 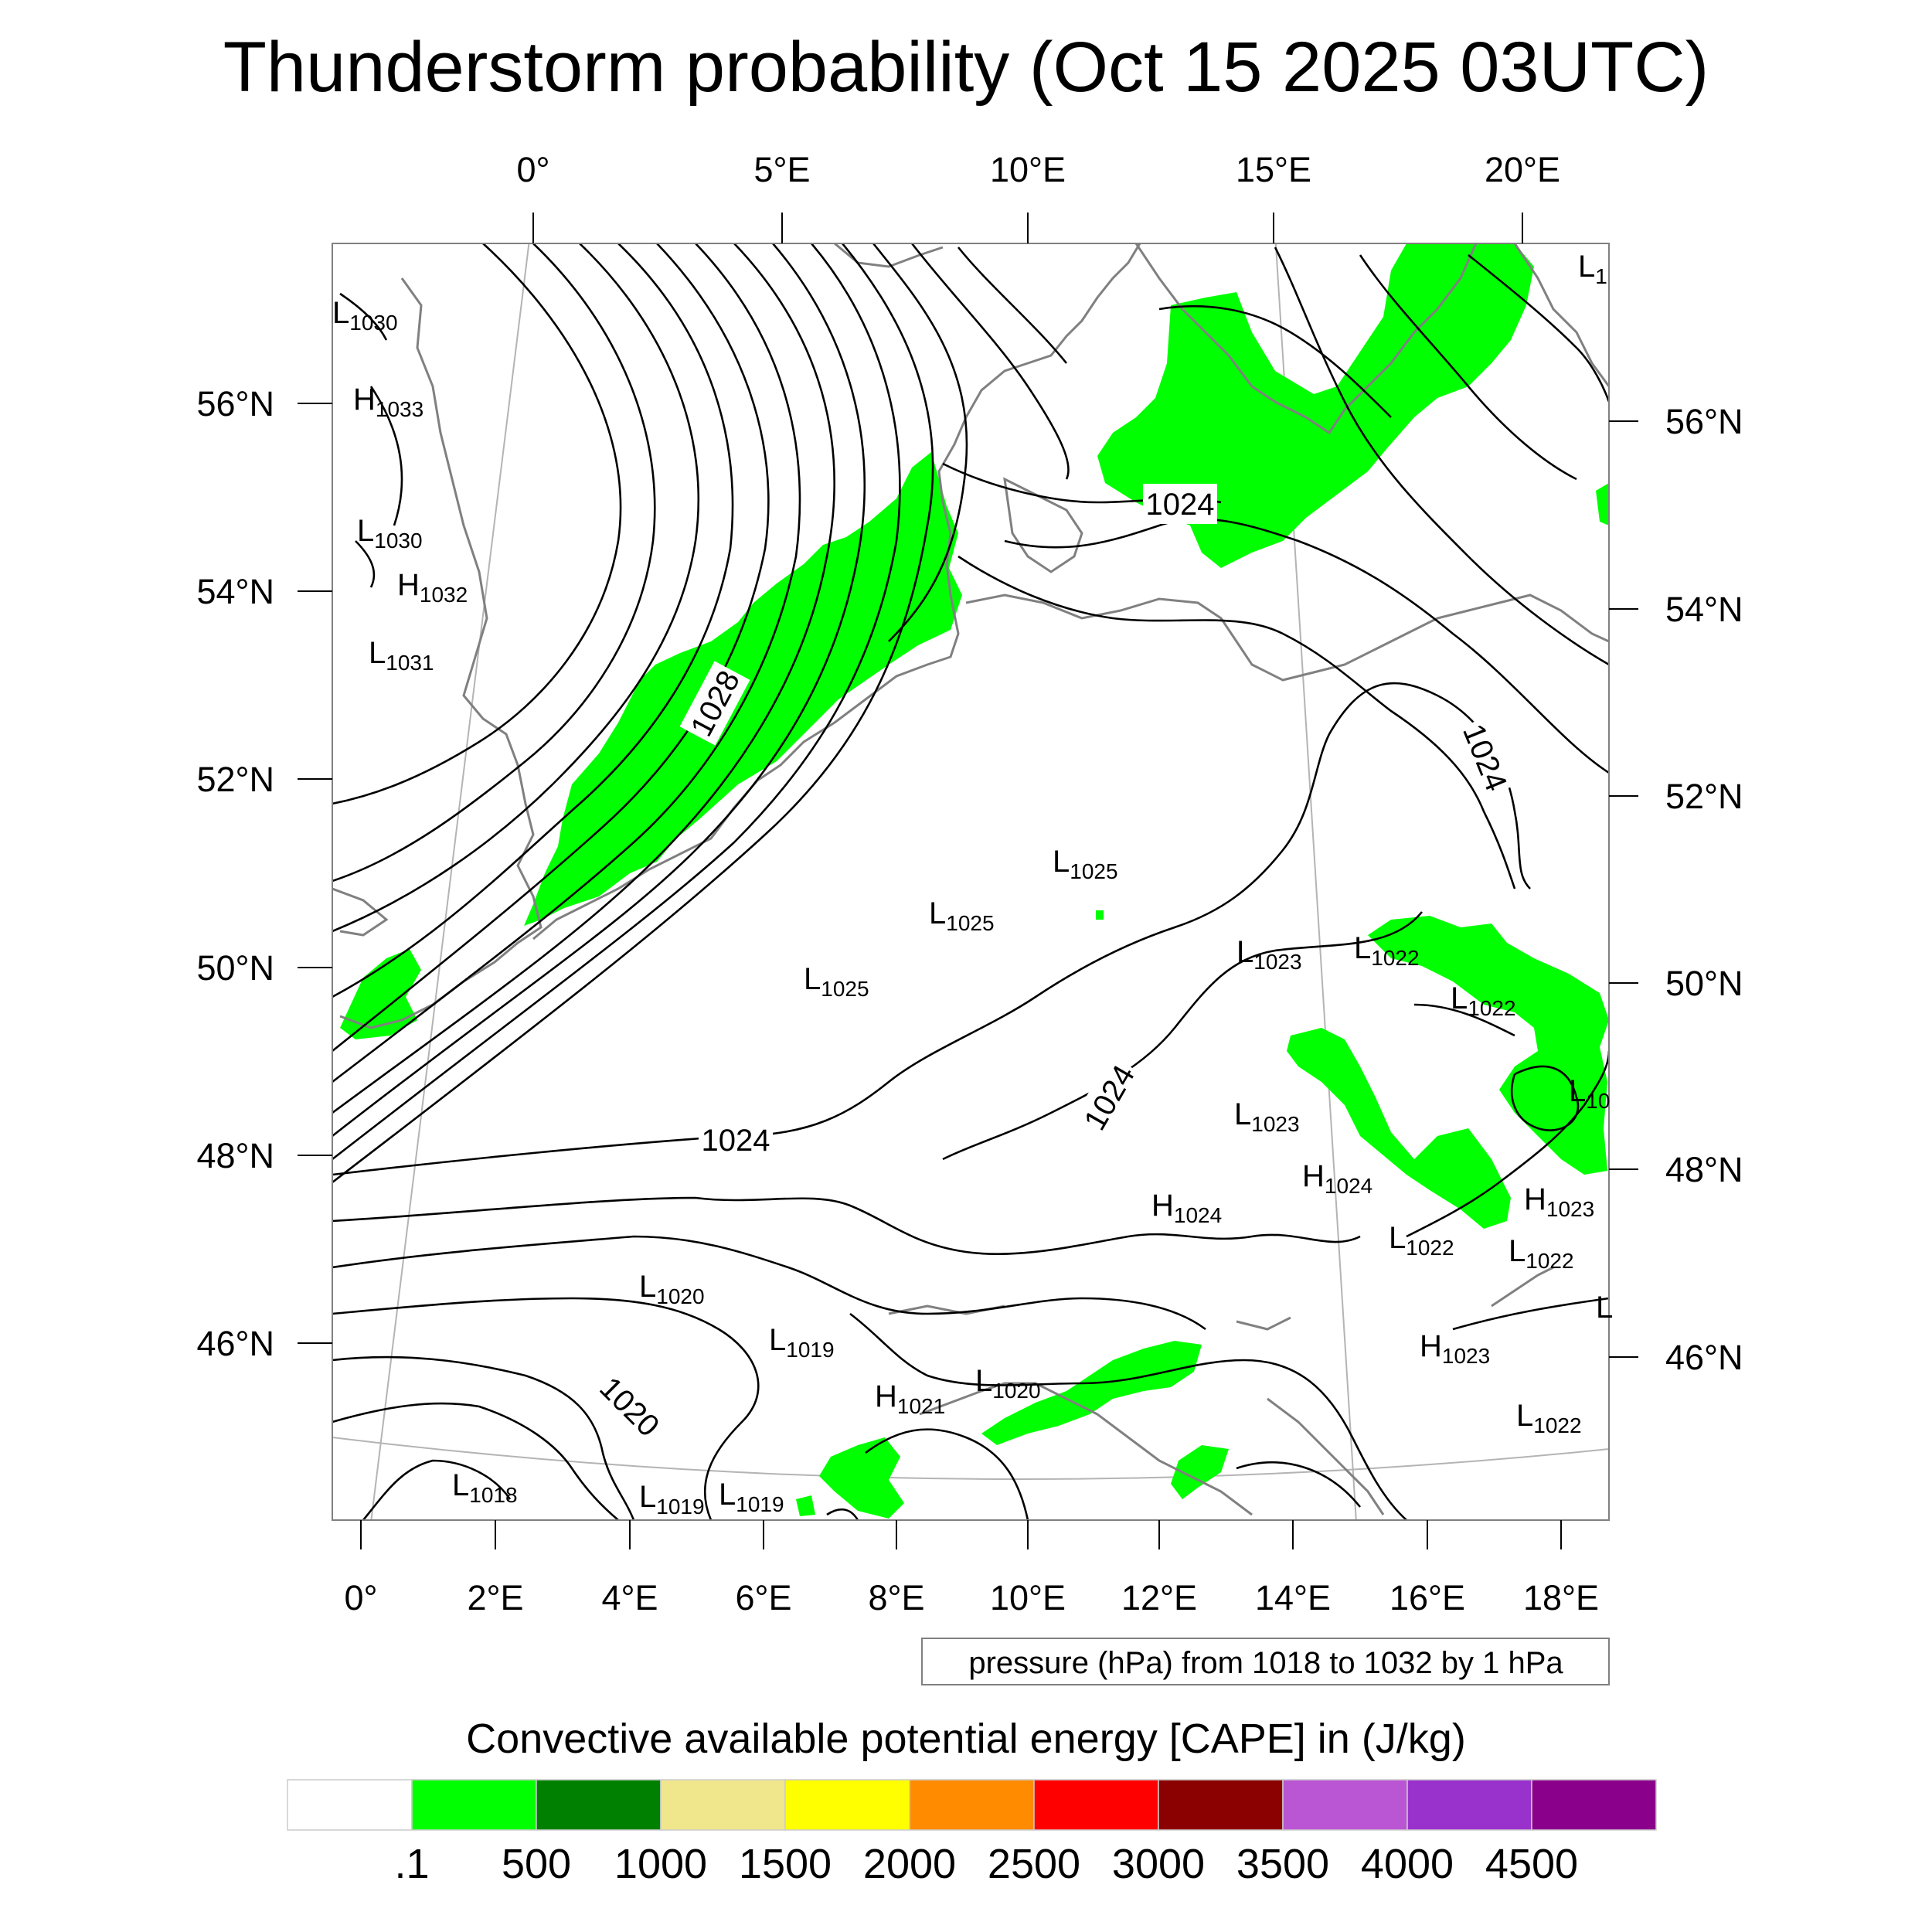 I want to click on colorbar-label: 1000, so click(x=660, y=1864).